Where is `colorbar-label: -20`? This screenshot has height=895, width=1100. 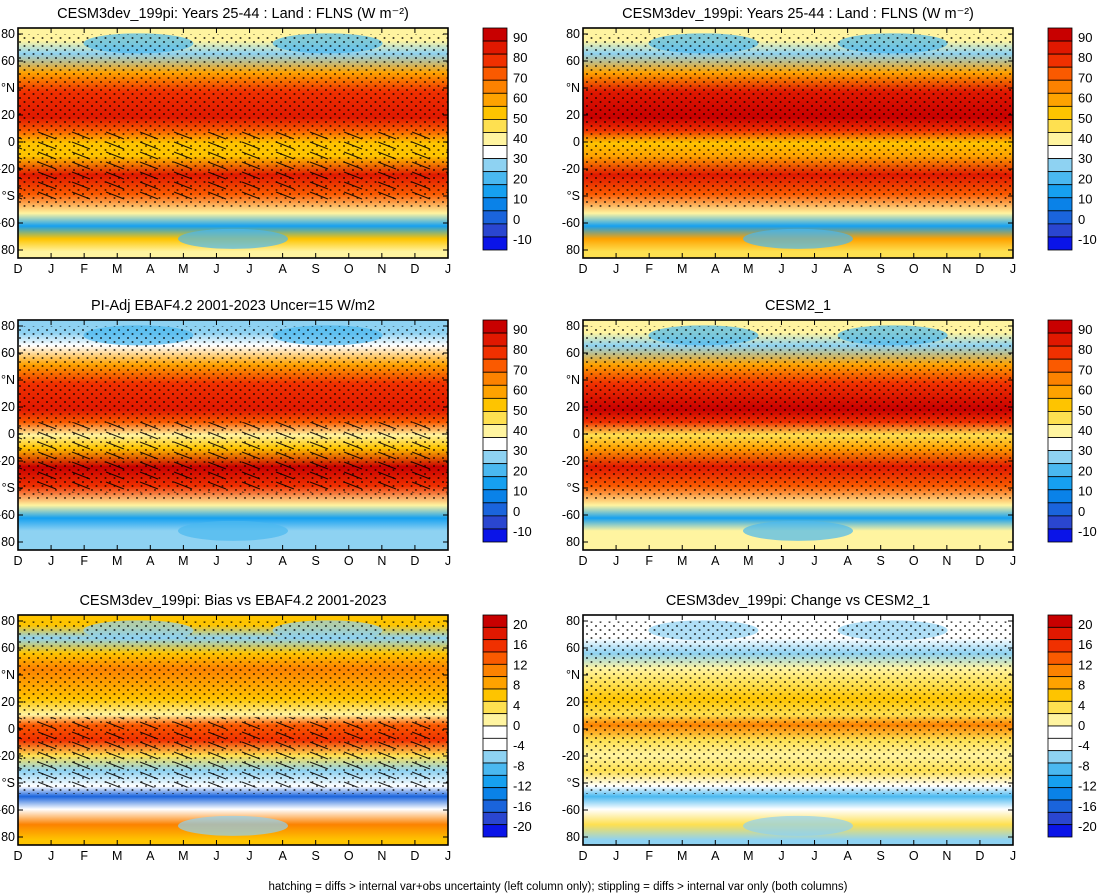 colorbar-label: -20 is located at coordinates (1087, 826).